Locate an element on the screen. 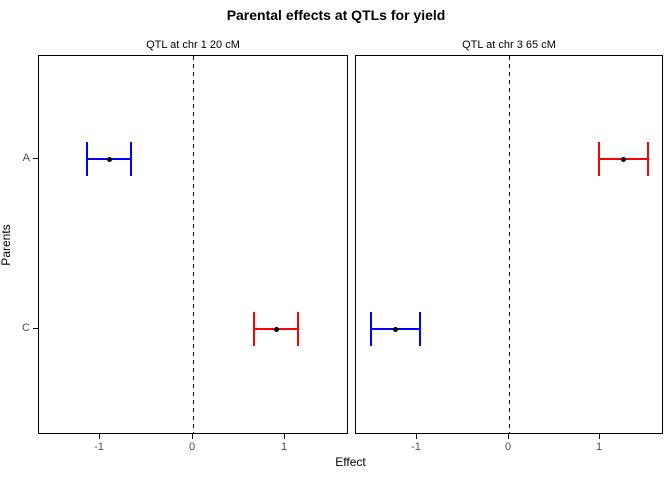 This screenshot has height=480, width=672. x-axis-title: Effect is located at coordinates (350, 462).